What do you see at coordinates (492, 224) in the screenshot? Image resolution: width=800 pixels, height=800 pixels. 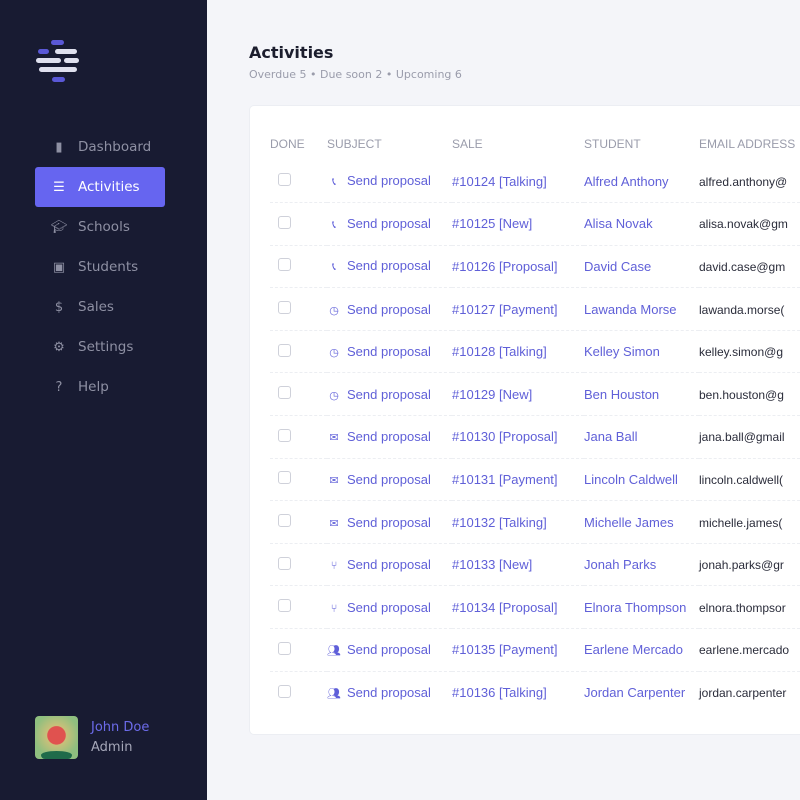 I see `sale-link: #10125 [New]` at bounding box center [492, 224].